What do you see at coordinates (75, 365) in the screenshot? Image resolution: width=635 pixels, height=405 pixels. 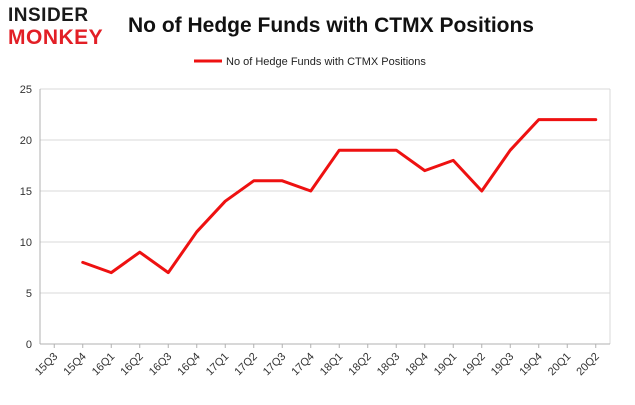 I see `x-tick-label: 15Q4` at bounding box center [75, 365].